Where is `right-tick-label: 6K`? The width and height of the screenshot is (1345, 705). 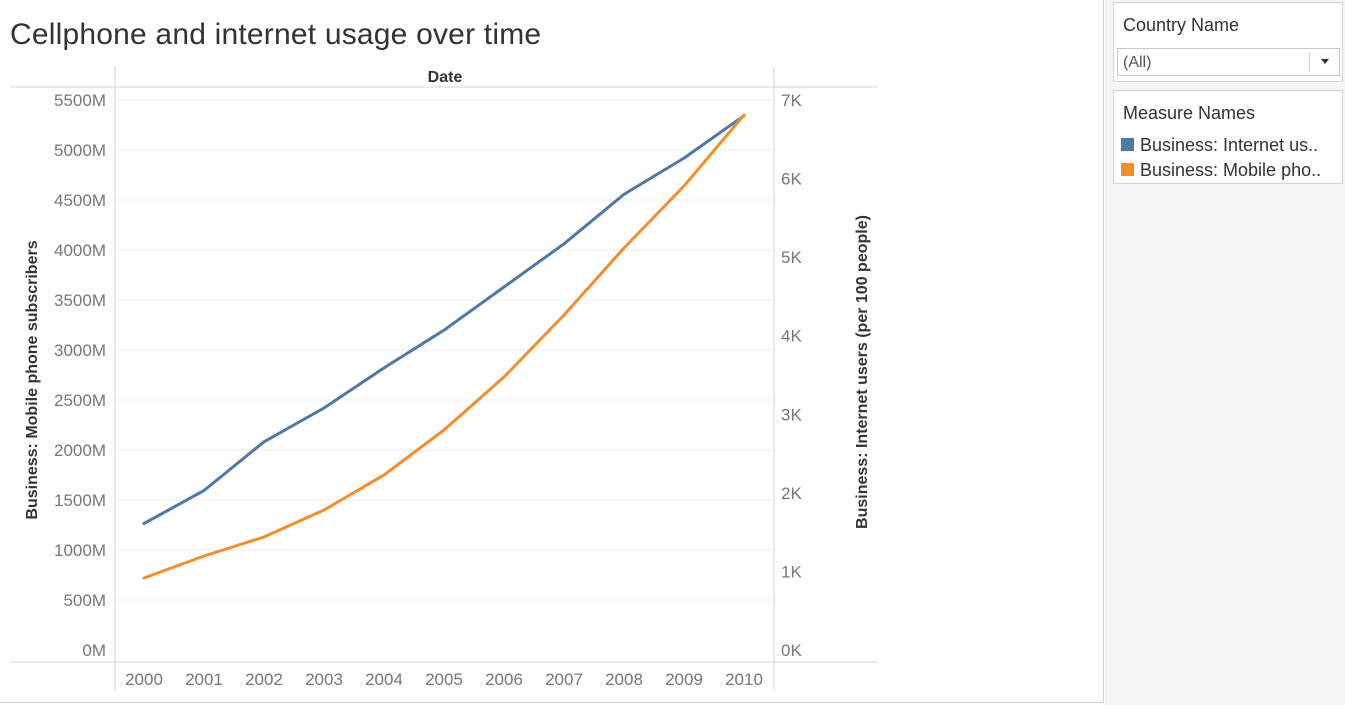 right-tick-label: 6K is located at coordinates (791, 179).